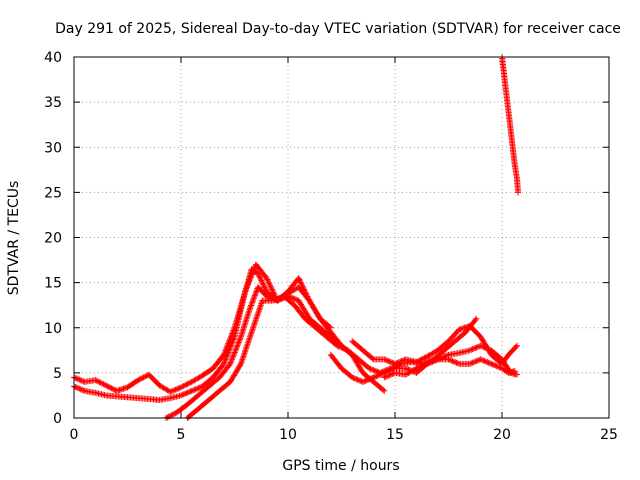 The image size is (640, 480). I want to click on x-tick-label: 10, so click(288, 435).